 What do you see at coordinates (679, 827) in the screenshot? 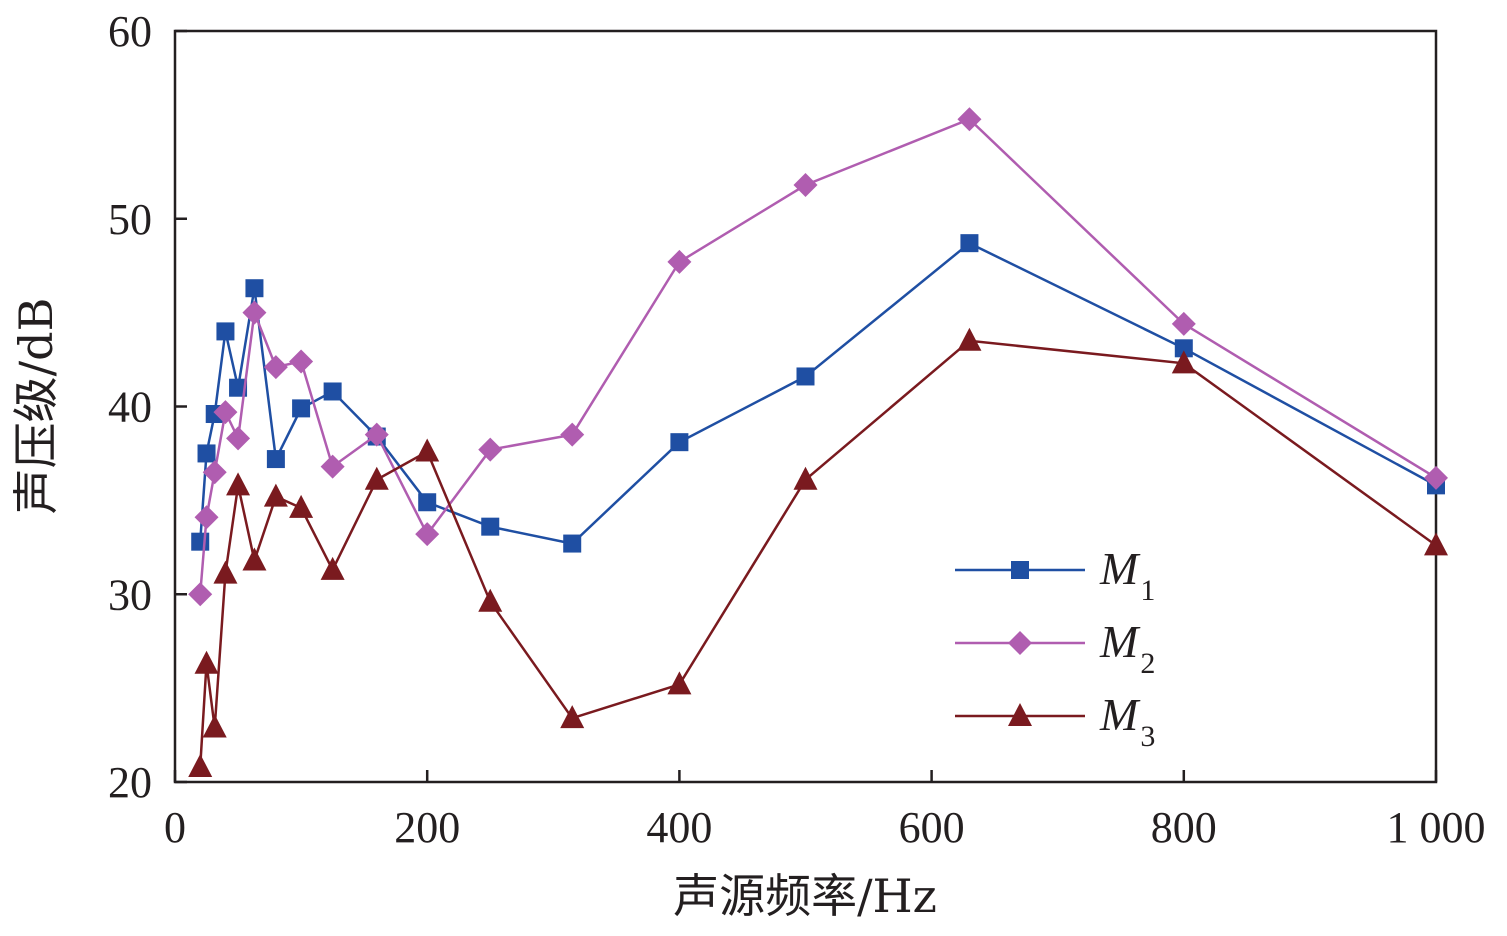
I see `x-tick-label: 400` at bounding box center [679, 827].